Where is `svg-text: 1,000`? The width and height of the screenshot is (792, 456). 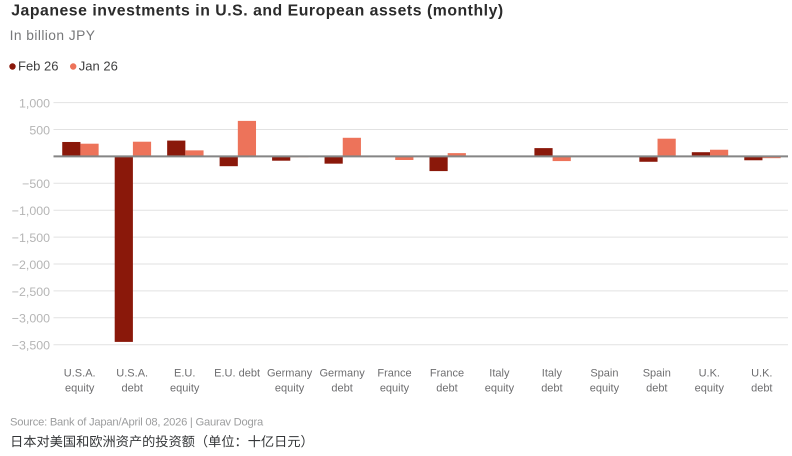
svg-text: 1,000 is located at coordinates (34, 104).